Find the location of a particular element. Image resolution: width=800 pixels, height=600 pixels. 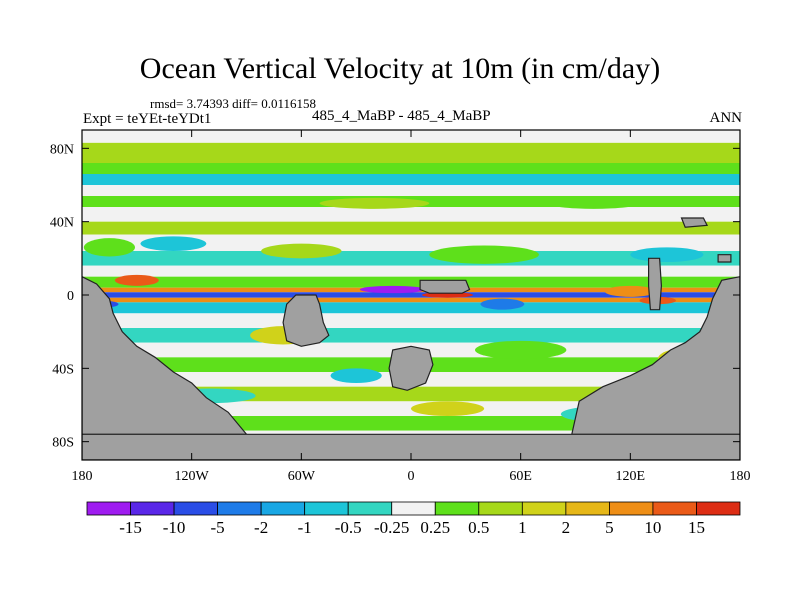

colorbar-label-6: -0.25 is located at coordinates (391, 527).